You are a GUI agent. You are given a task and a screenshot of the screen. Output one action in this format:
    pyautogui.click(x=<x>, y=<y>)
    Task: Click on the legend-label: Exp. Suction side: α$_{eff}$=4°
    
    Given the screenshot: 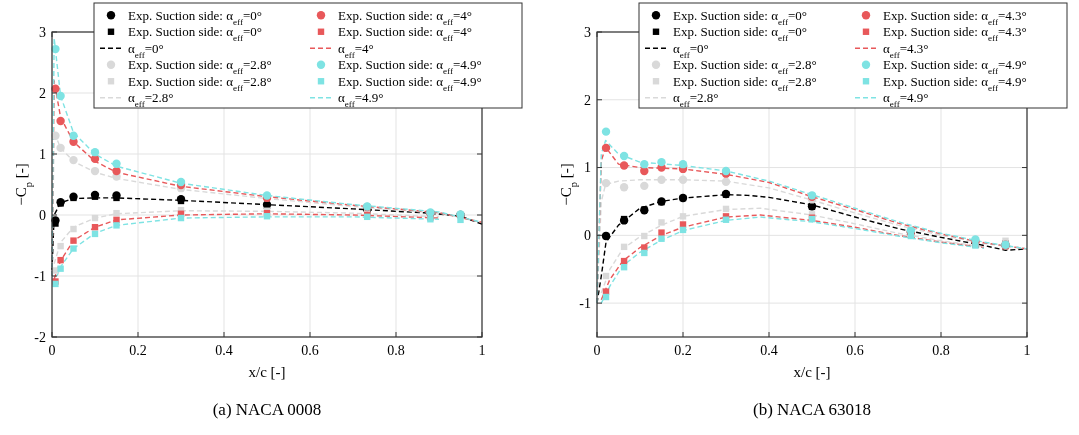 What is the action you would take?
    pyautogui.click(x=405, y=17)
    